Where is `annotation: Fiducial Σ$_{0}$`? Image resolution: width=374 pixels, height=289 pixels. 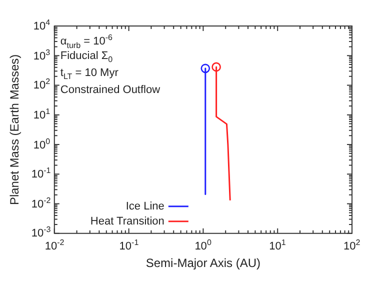
annotation: Fiducial Σ$_{0}$ is located at coordinates (86, 57).